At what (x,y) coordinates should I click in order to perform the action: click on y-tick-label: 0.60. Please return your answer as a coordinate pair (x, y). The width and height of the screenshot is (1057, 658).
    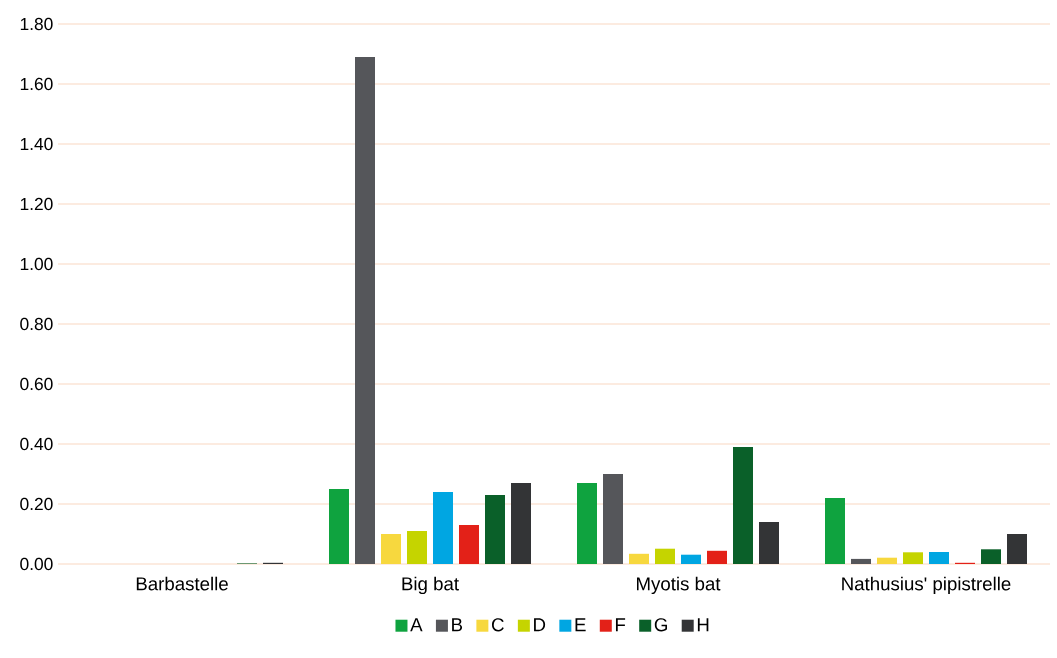
    Looking at the image, I should click on (36, 384).